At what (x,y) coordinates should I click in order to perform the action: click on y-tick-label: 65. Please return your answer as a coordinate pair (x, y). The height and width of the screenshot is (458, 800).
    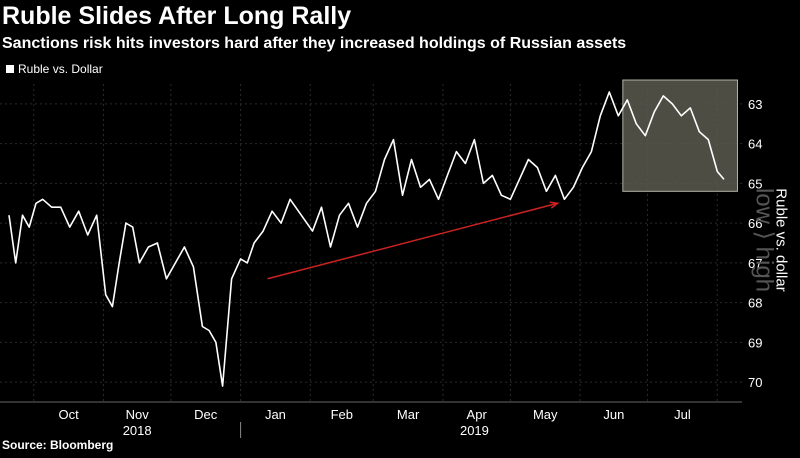
    Looking at the image, I should click on (755, 183).